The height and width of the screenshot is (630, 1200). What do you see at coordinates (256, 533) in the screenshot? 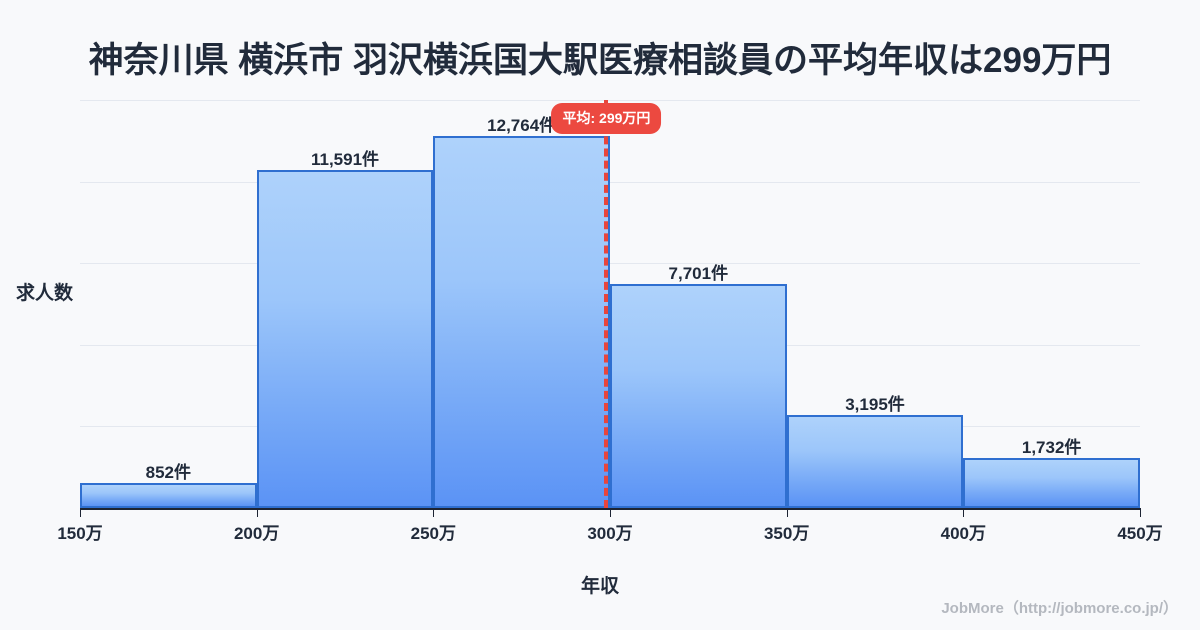
I see `x-axis-tick-label: 200万` at bounding box center [256, 533].